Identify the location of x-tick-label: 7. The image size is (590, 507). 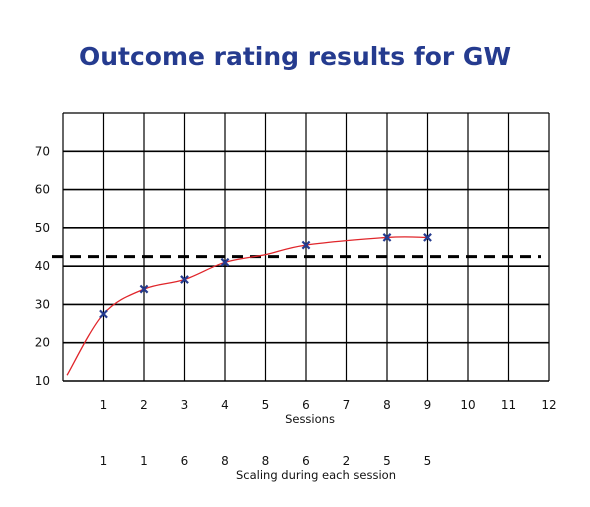
(347, 405).